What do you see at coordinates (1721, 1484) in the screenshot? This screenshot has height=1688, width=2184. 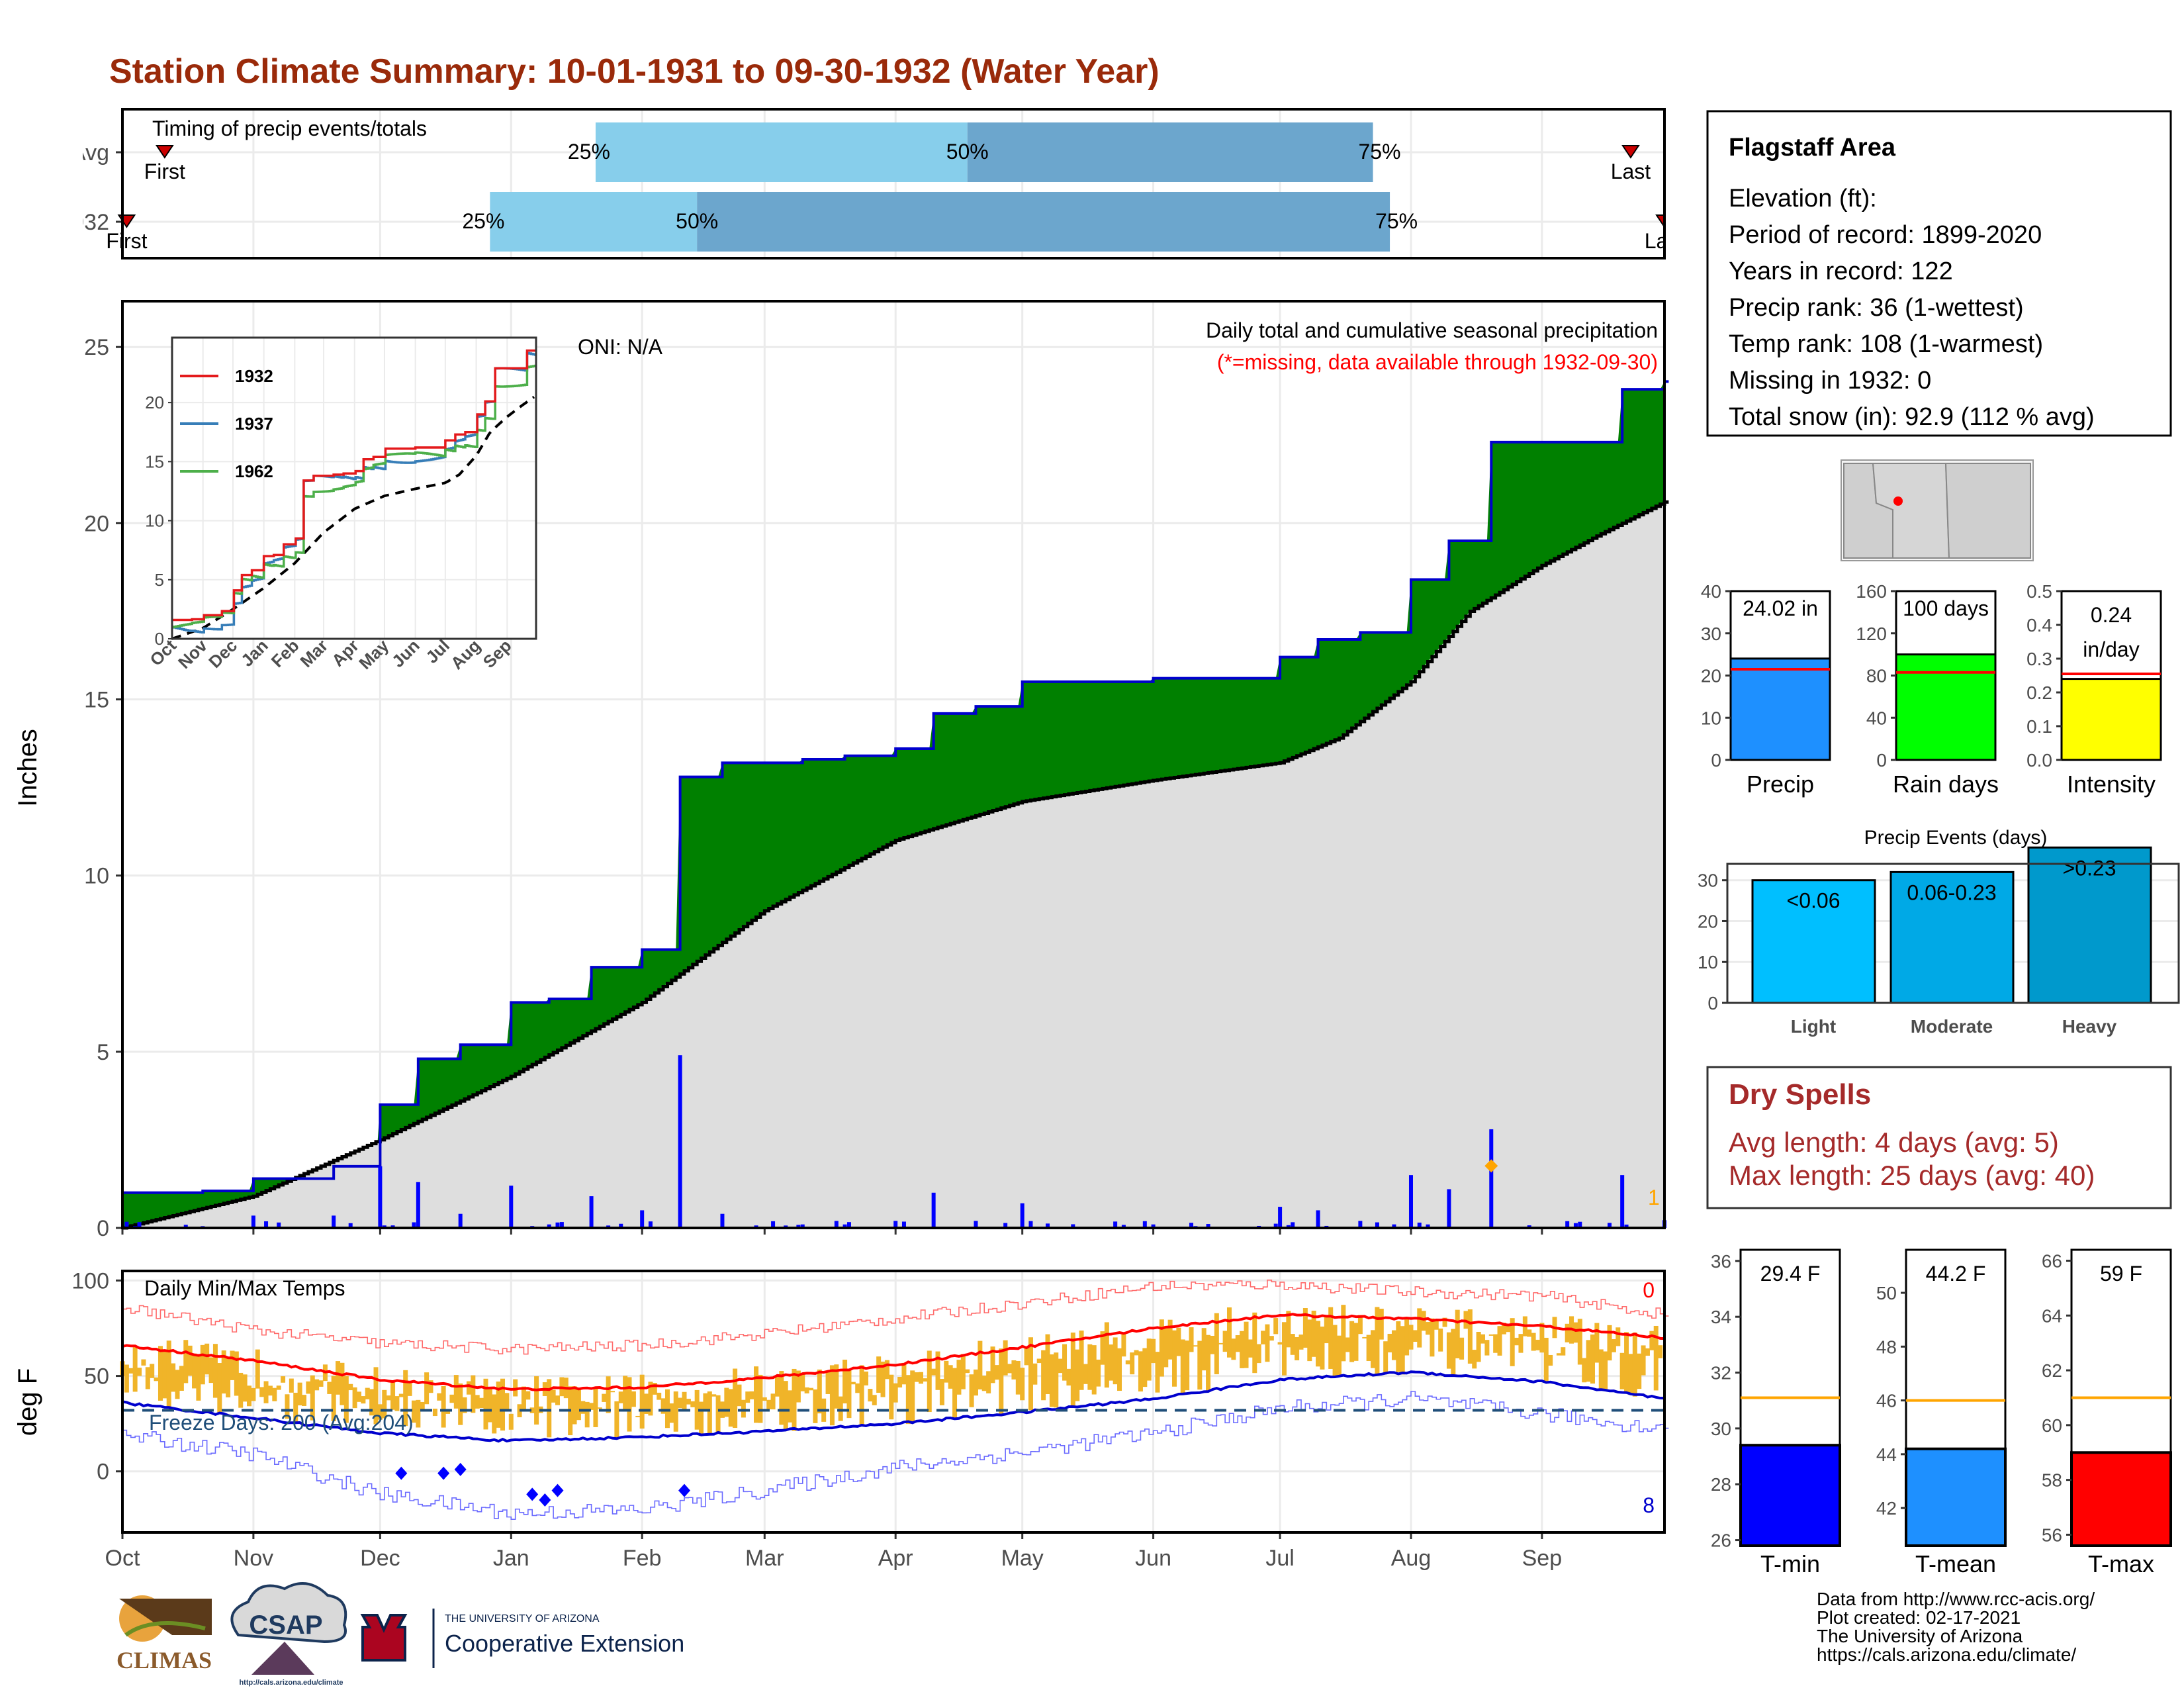 I see `temp-bar-ytick-label: 28` at bounding box center [1721, 1484].